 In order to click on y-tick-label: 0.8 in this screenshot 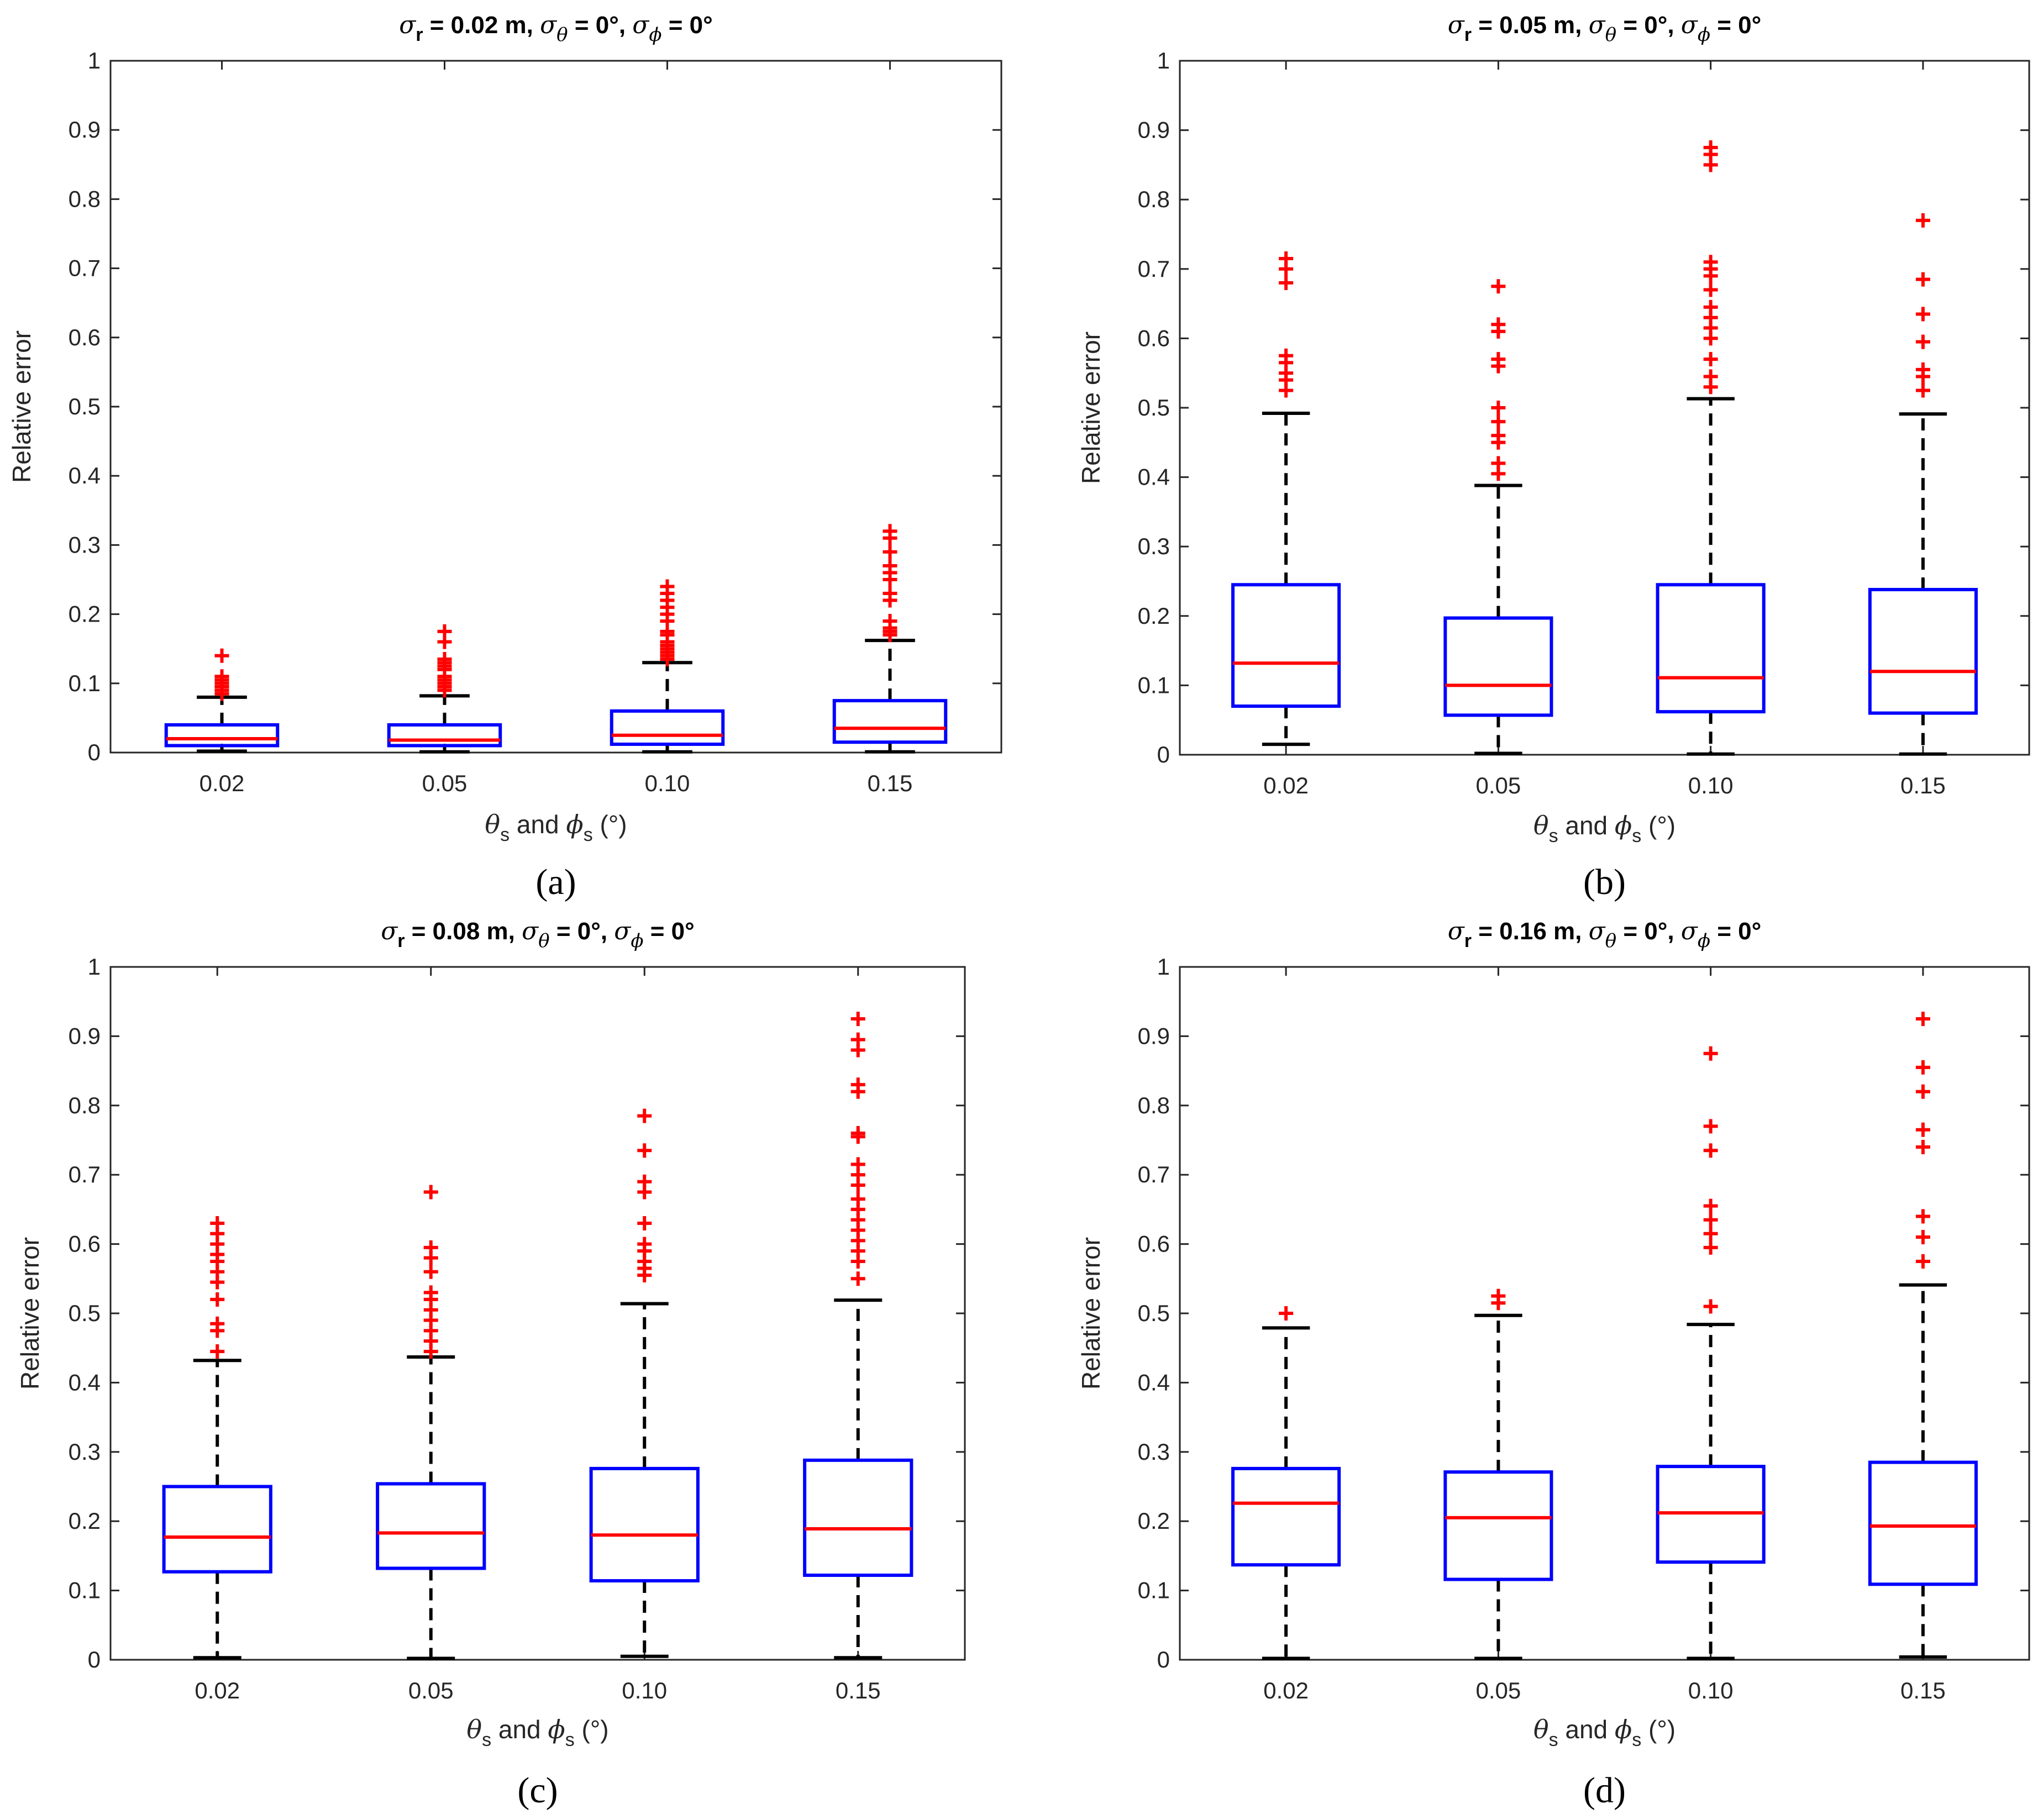, I will do `click(1154, 1105)`.